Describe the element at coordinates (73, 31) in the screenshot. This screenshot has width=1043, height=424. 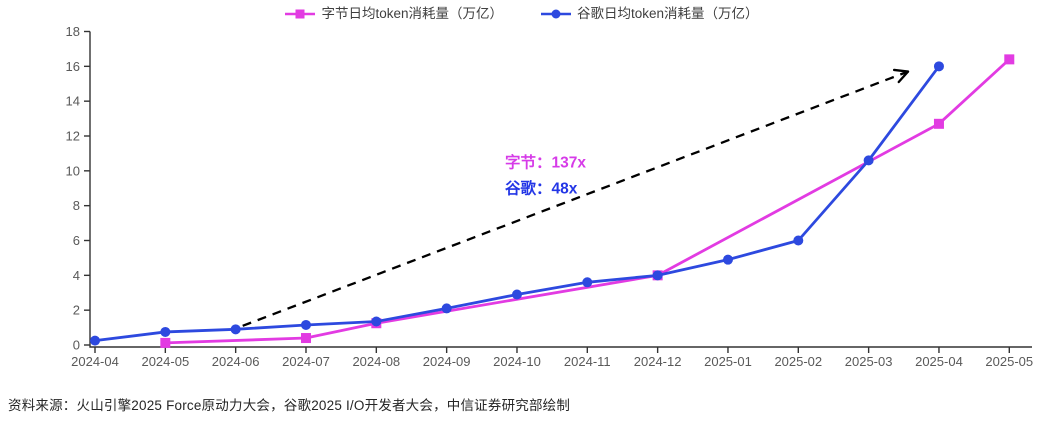
I see `y-axis-tick-label: 18` at that location.